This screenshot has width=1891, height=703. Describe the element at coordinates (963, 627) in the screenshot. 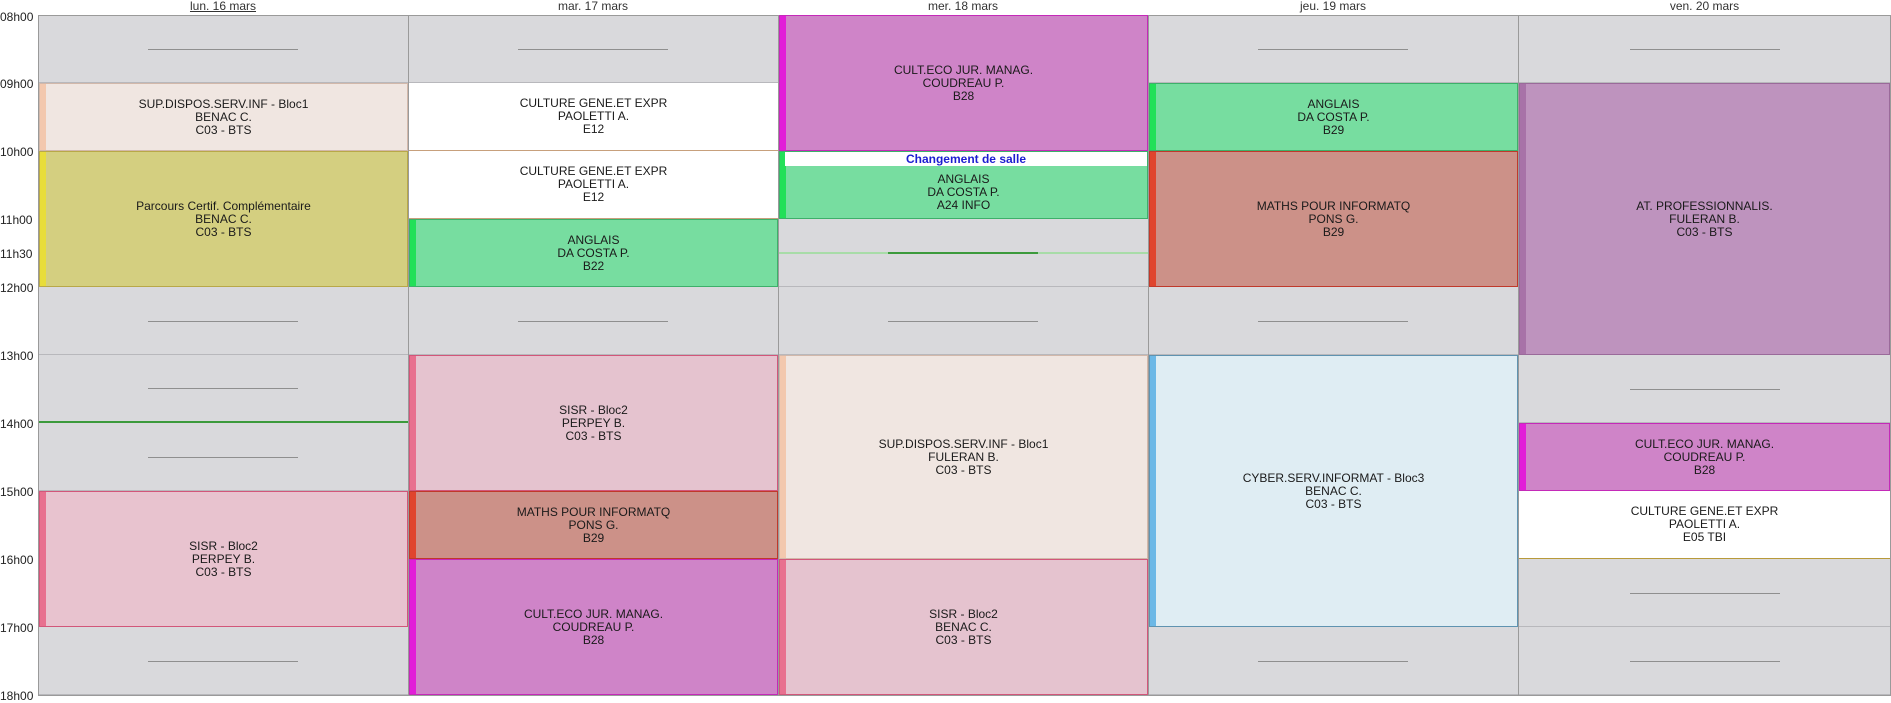

I see `course-block: SISR - Bloc2 BENAC C. C03 - BTS` at that location.